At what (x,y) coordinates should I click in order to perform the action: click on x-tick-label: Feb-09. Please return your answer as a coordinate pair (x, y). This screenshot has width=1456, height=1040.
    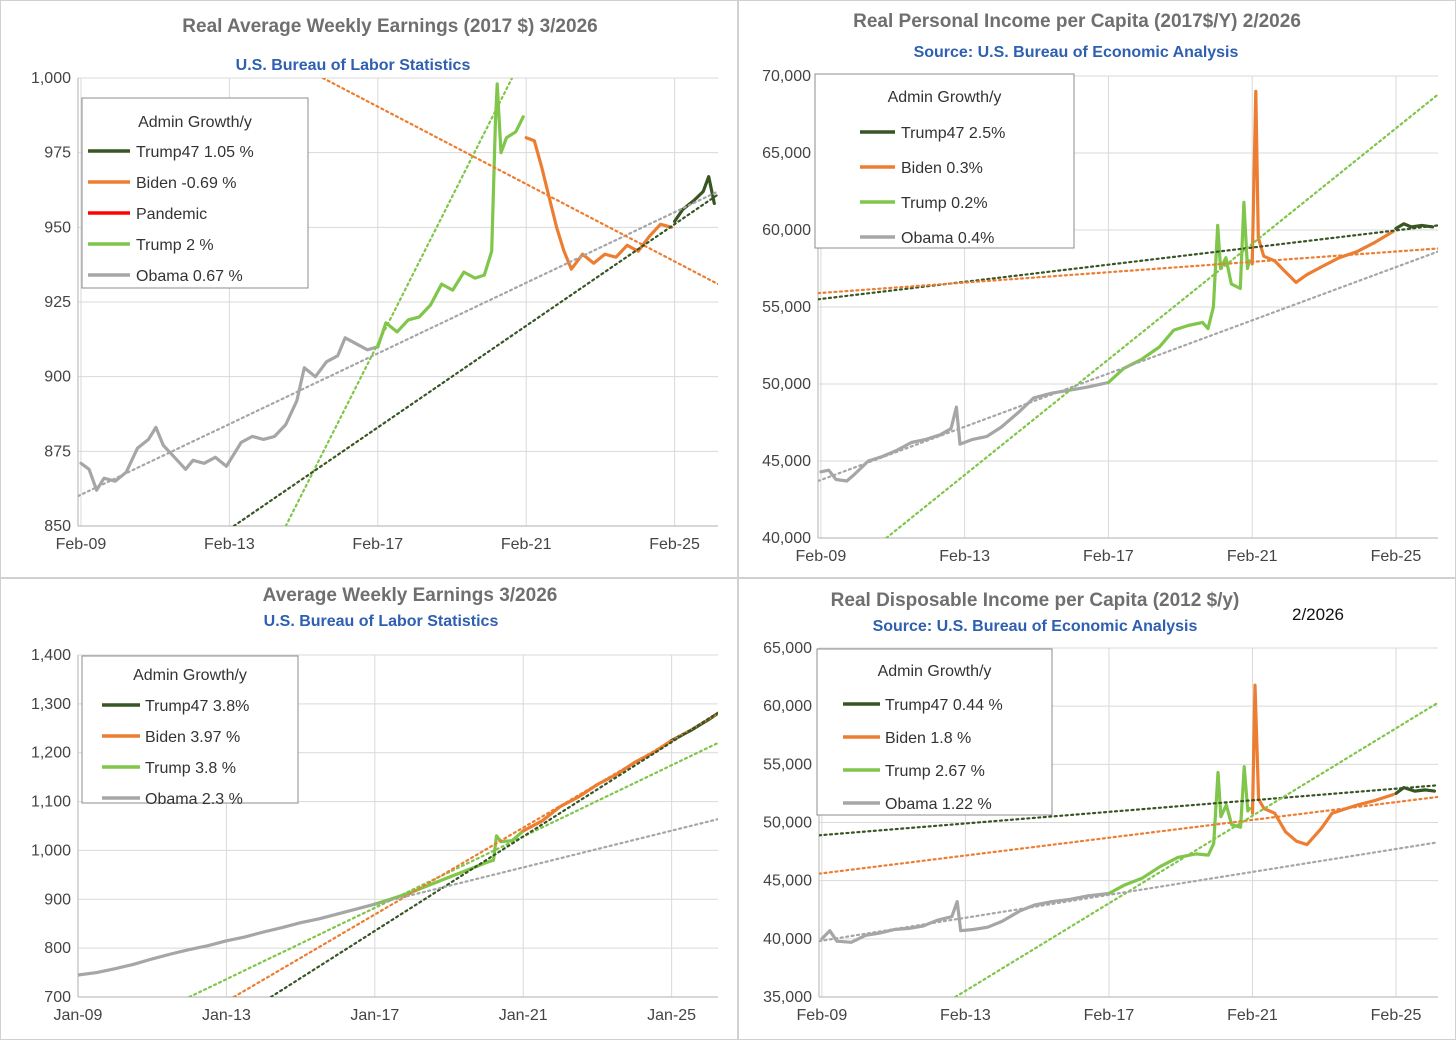
    Looking at the image, I should click on (821, 556).